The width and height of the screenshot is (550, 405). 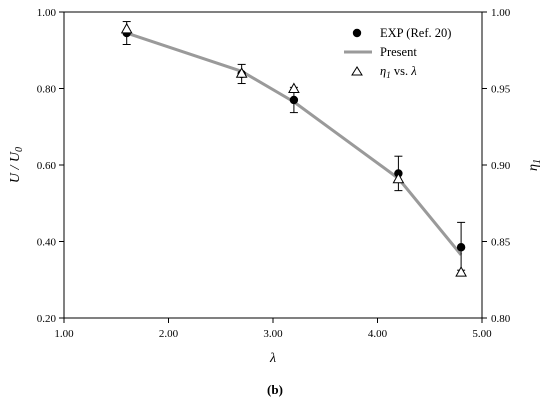 I want to click on x-tick-label: 4.00, so click(x=378, y=334).